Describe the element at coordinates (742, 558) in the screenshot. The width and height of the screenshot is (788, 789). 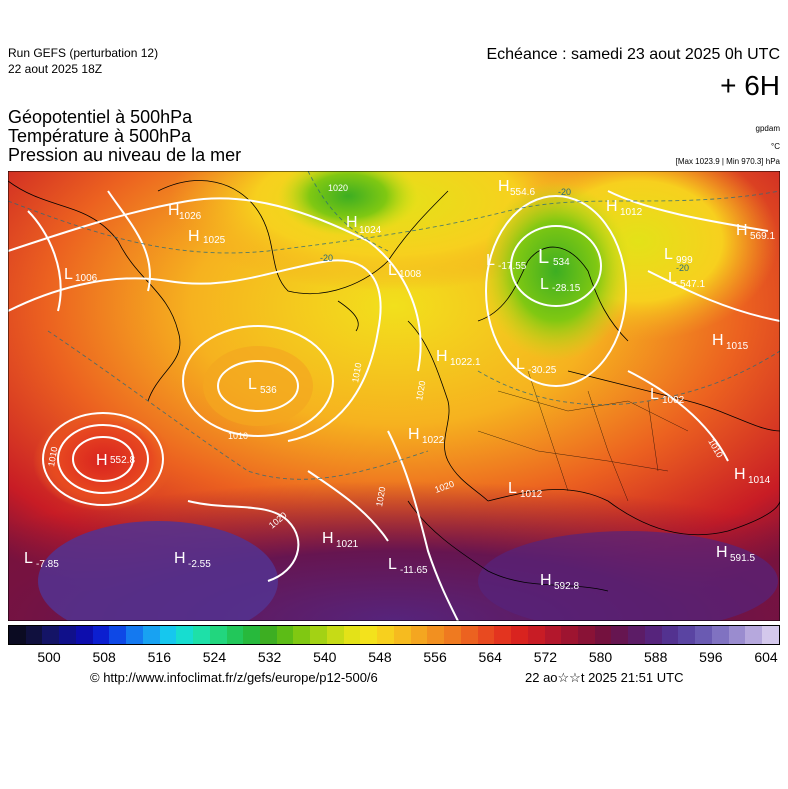
I see `geopotential-high-value: 591.5` at that location.